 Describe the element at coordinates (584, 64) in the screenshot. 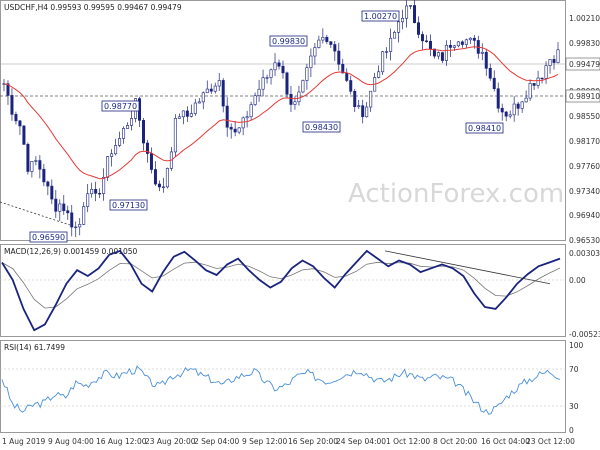

I see `current-price-label: 0.99479` at that location.